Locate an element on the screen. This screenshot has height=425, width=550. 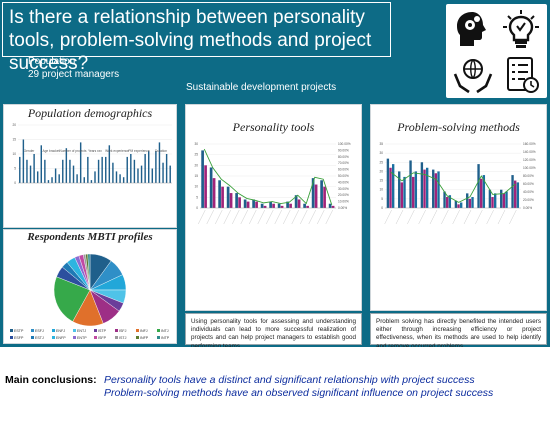
y2-tick-label: 30.00% is located at coordinates (343, 189).